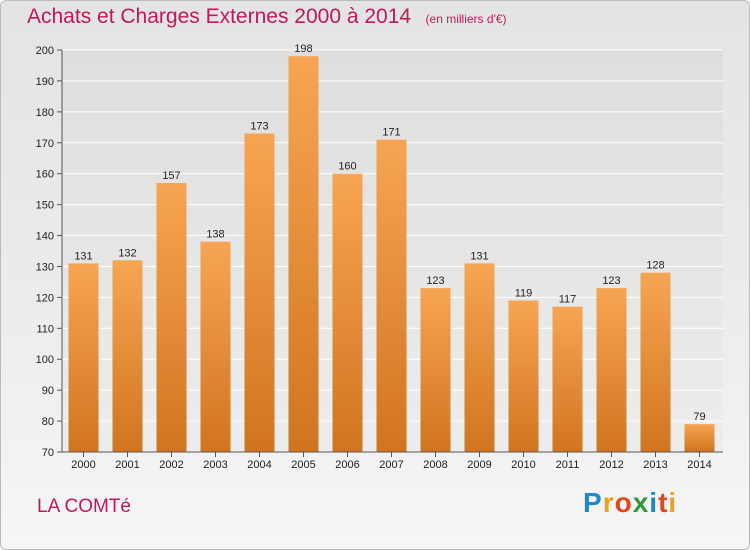  I want to click on x-tick-label: 2014, so click(699, 465).